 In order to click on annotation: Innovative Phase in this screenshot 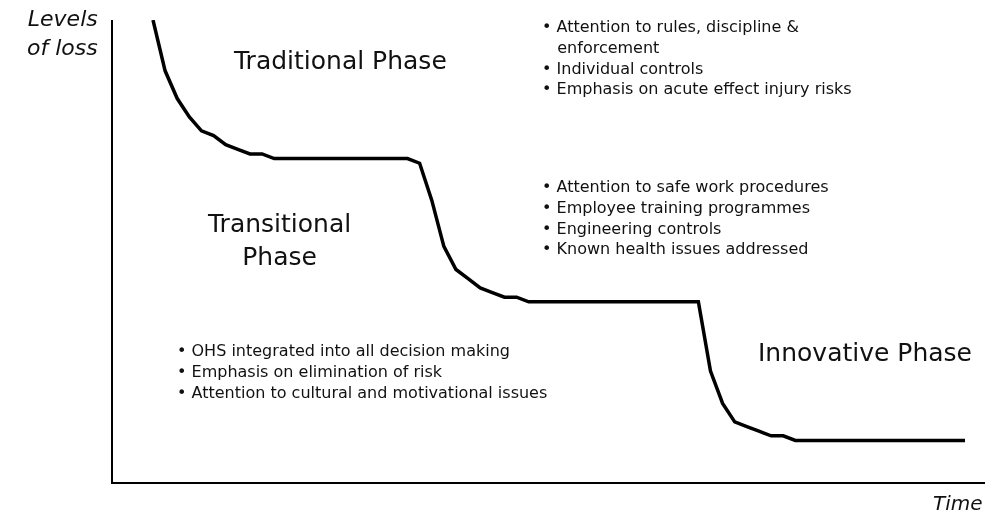, I will do `click(865, 352)`.